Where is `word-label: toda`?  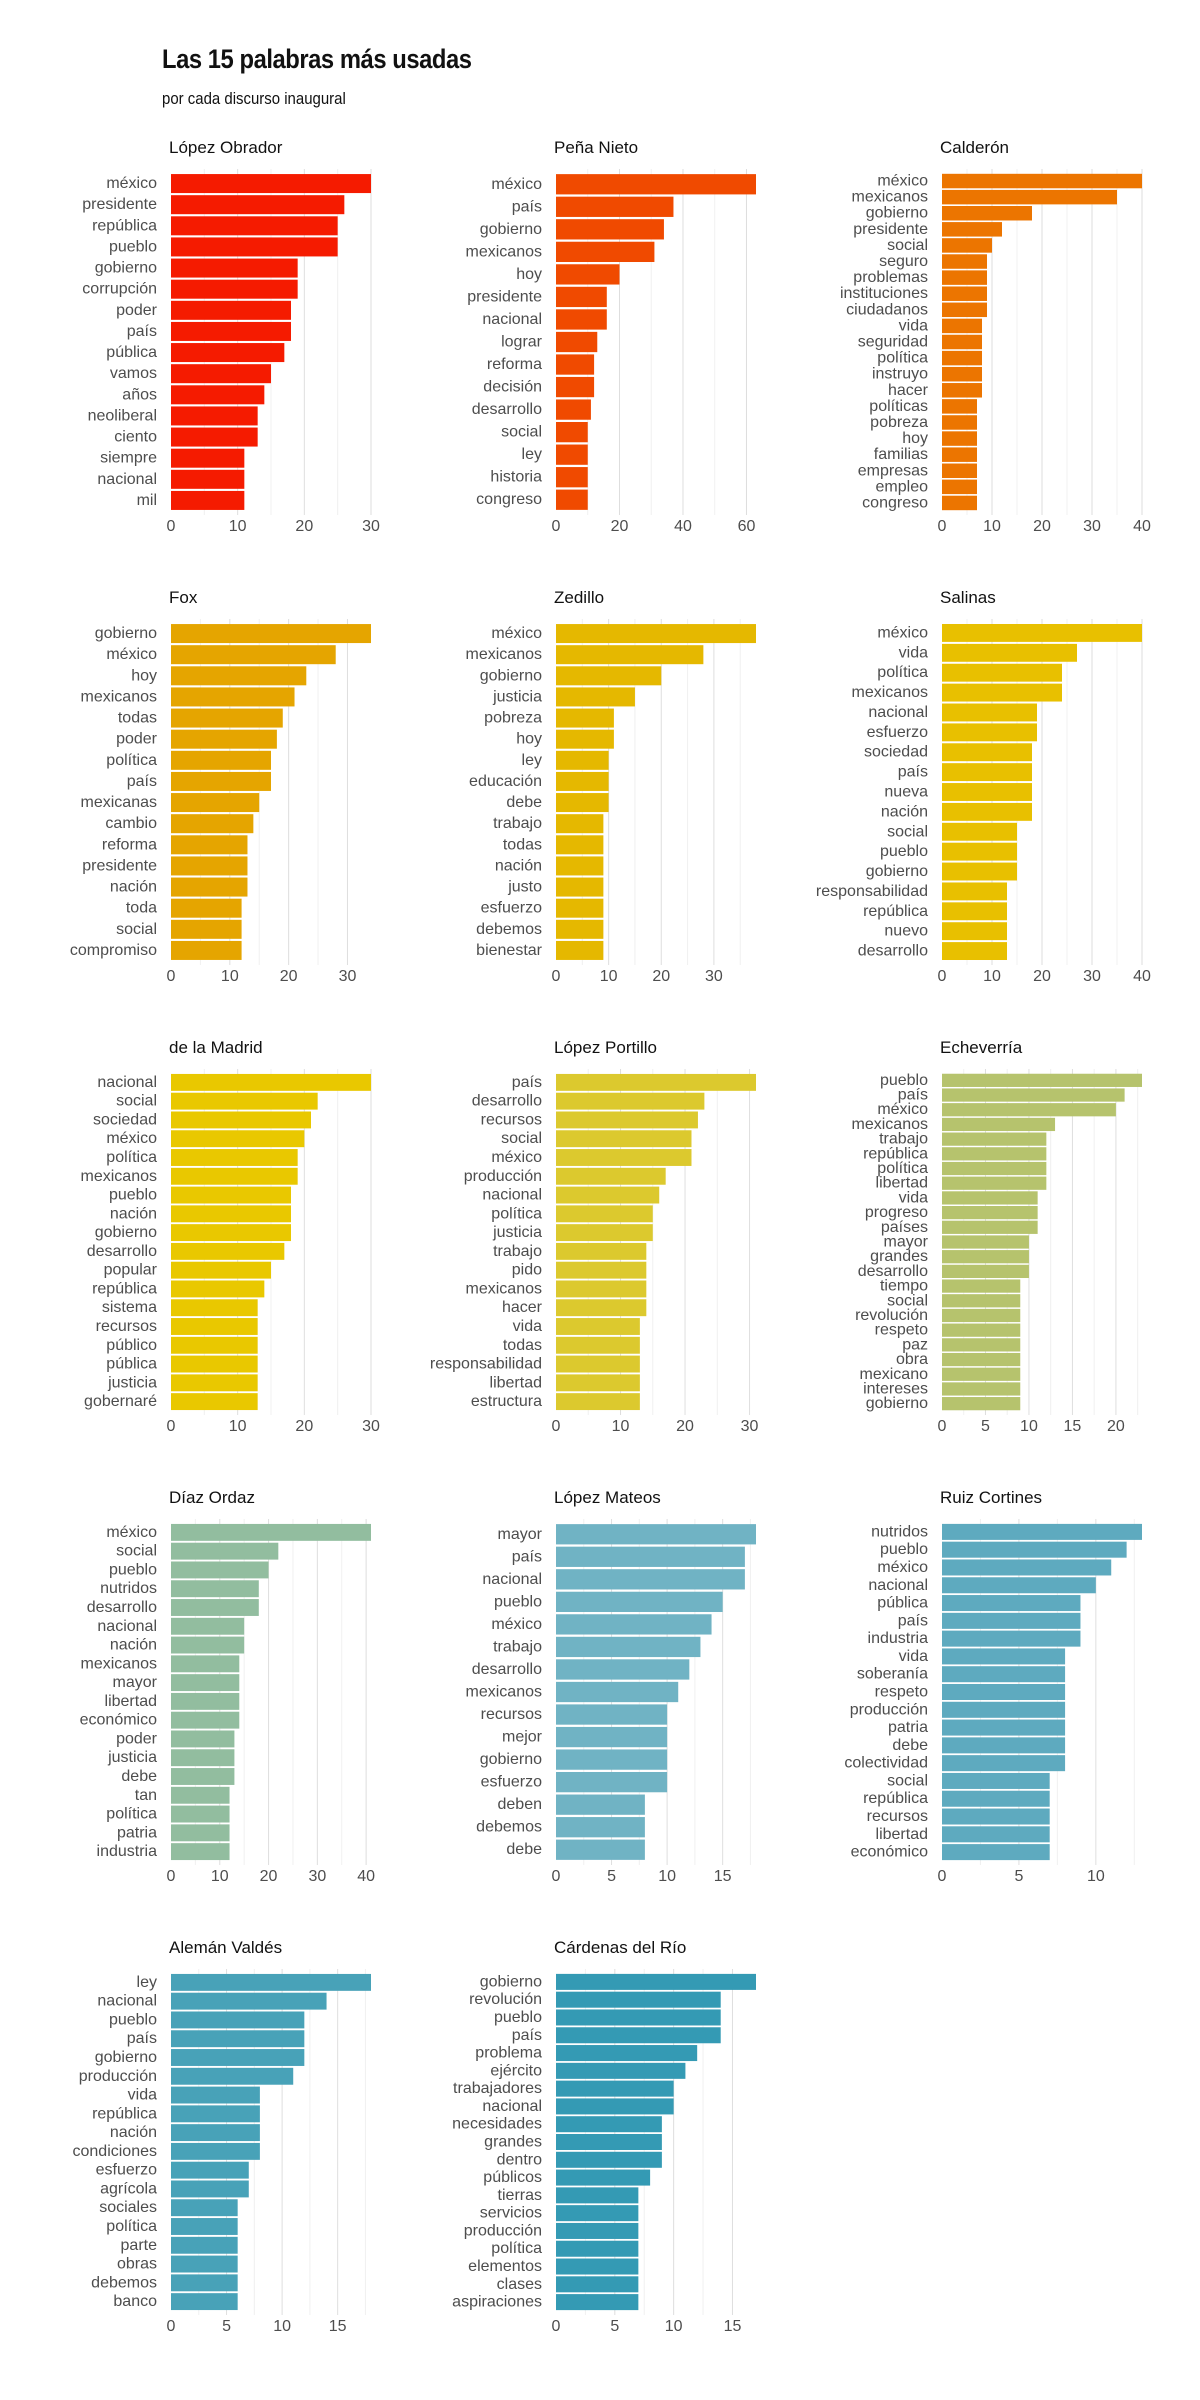 word-label: toda is located at coordinates (141, 908).